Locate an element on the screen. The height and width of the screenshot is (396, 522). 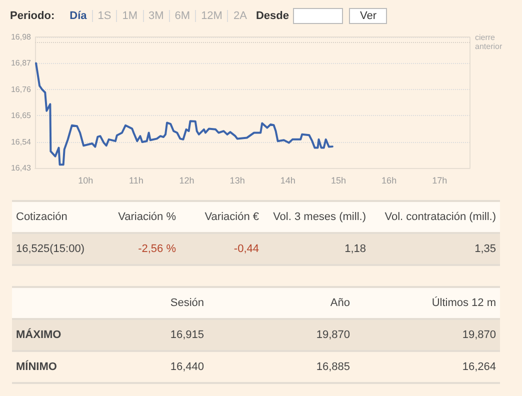
category-label: Cotización is located at coordinates (41, 217).